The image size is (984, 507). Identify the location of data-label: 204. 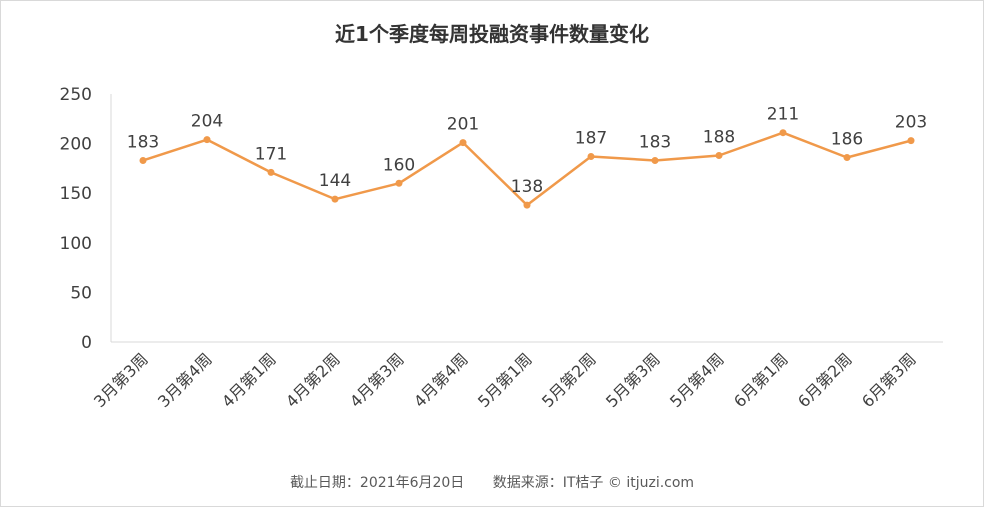
(207, 122).